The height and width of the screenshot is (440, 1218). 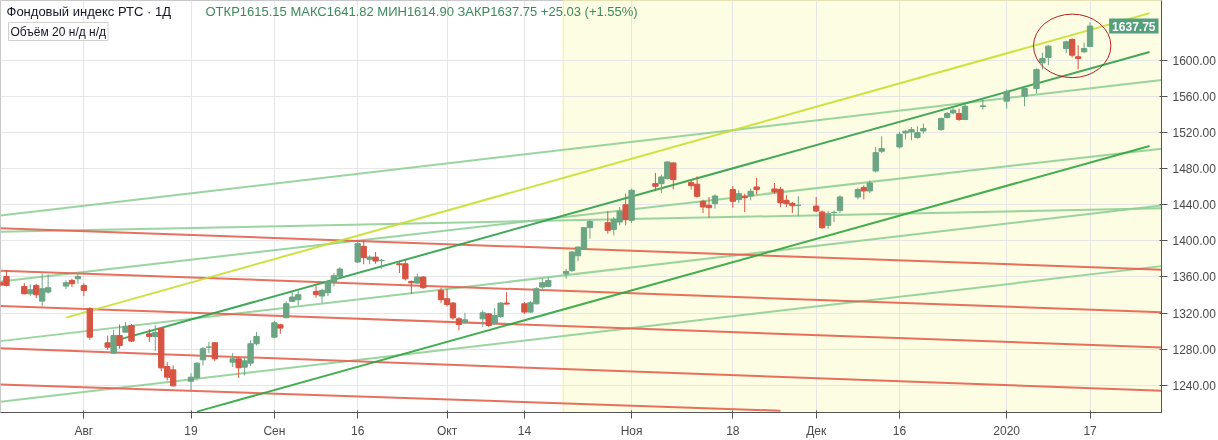 What do you see at coordinates (1194, 132) in the screenshot?
I see `y-tick-label: 1520.00` at bounding box center [1194, 132].